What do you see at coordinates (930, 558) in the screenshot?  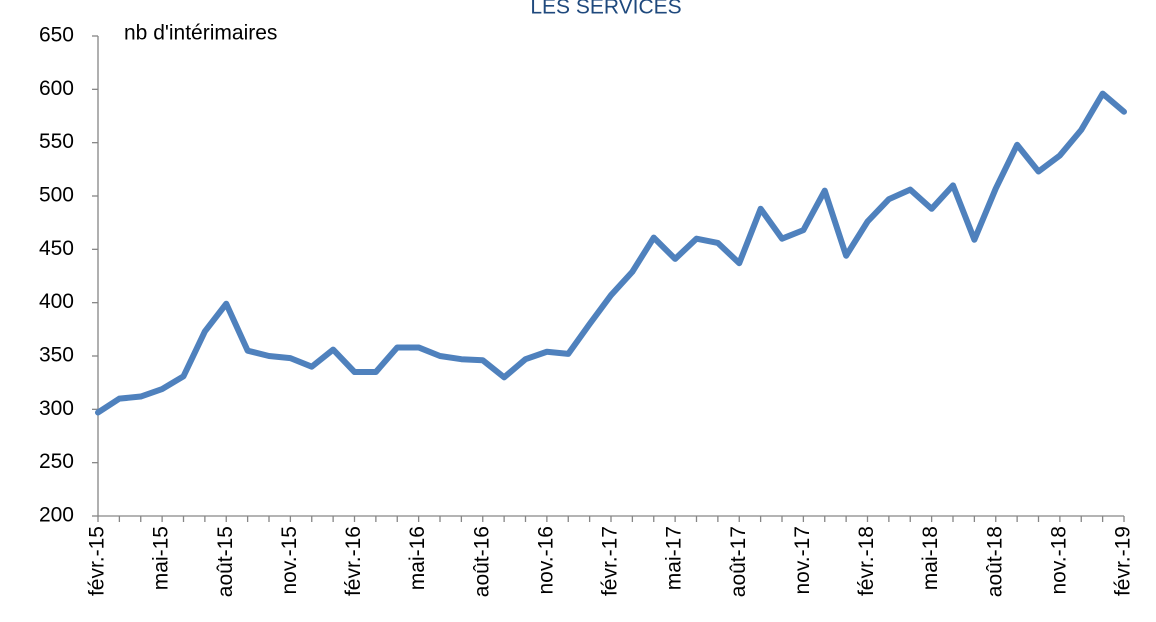 I see `x-tick-label: mai-18` at bounding box center [930, 558].